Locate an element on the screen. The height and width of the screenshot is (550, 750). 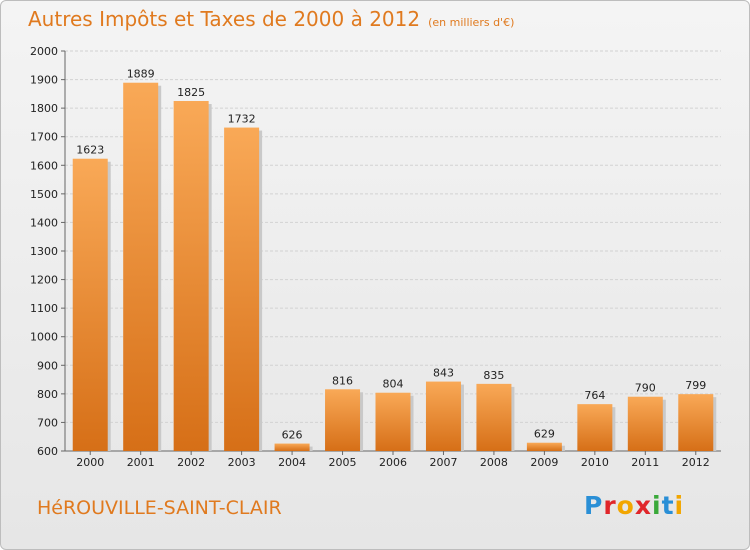
y-tick-label: 1200 is located at coordinates (44, 280).